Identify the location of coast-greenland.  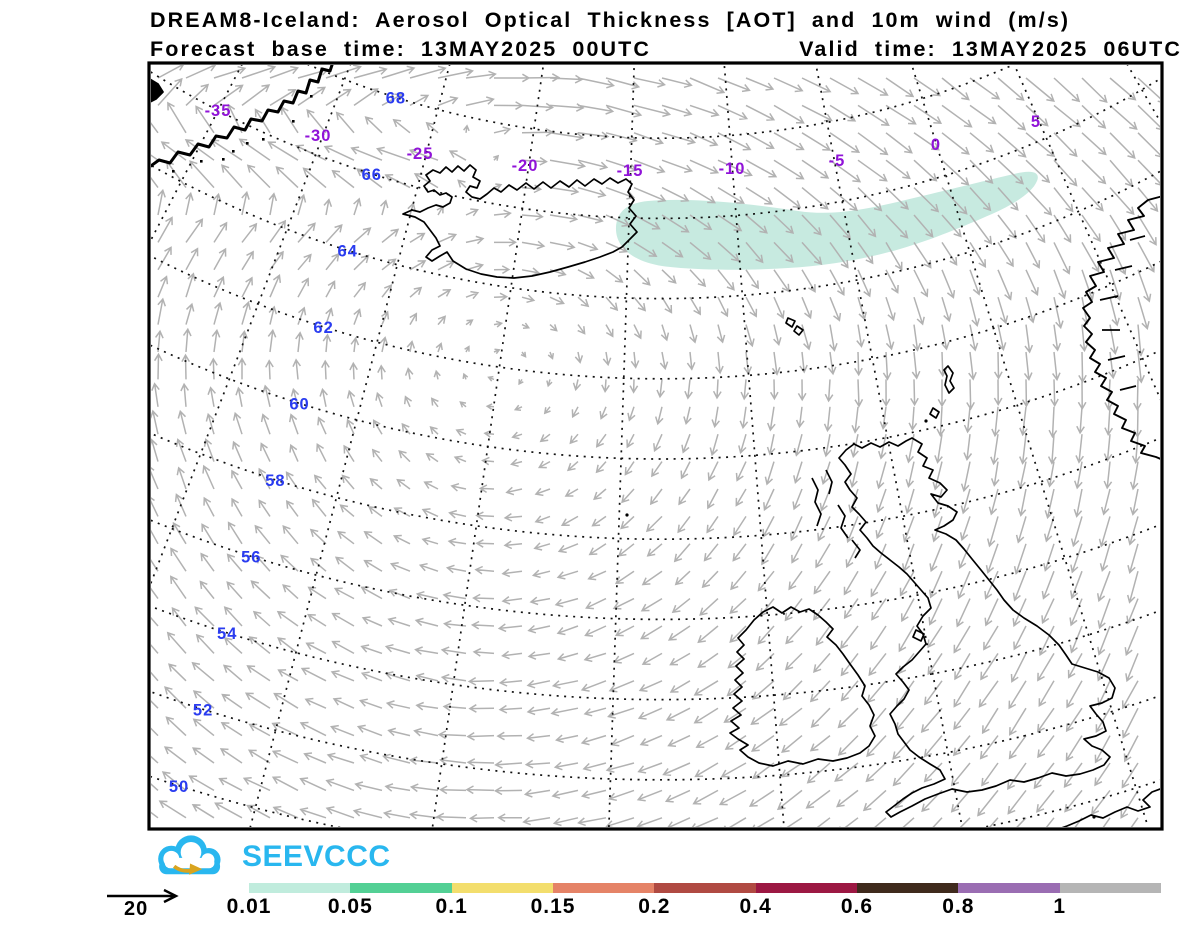
(242, 116).